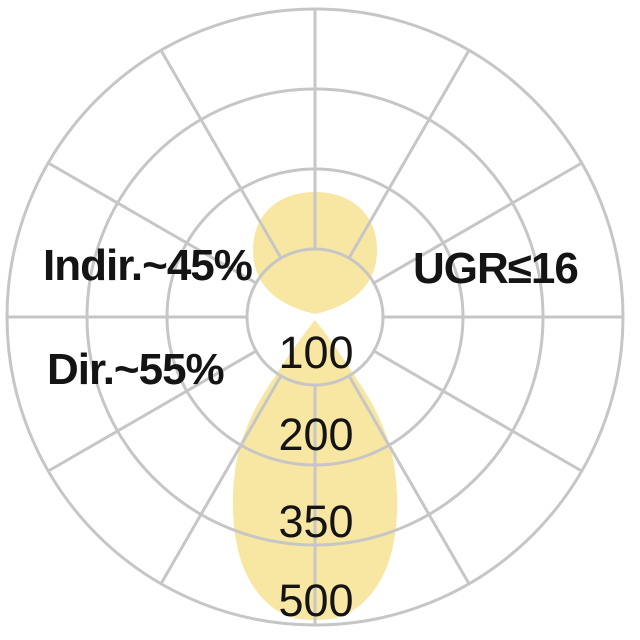 This screenshot has height=640, width=640. I want to click on indirect-lobe, so click(315, 253).